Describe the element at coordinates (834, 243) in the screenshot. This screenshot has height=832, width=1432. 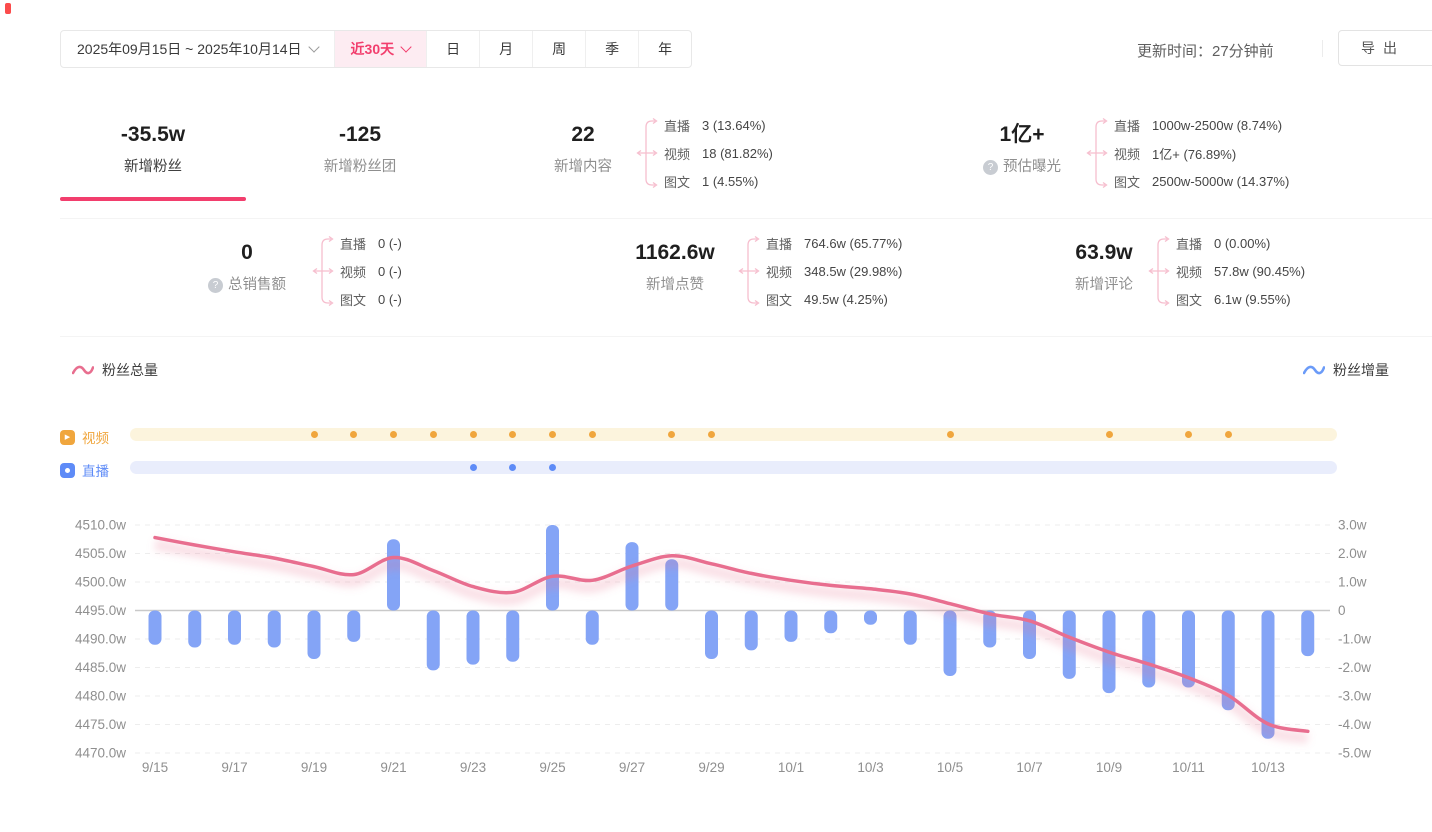
I see `breakdown-row: 直播 764.6w (65.77%)` at that location.